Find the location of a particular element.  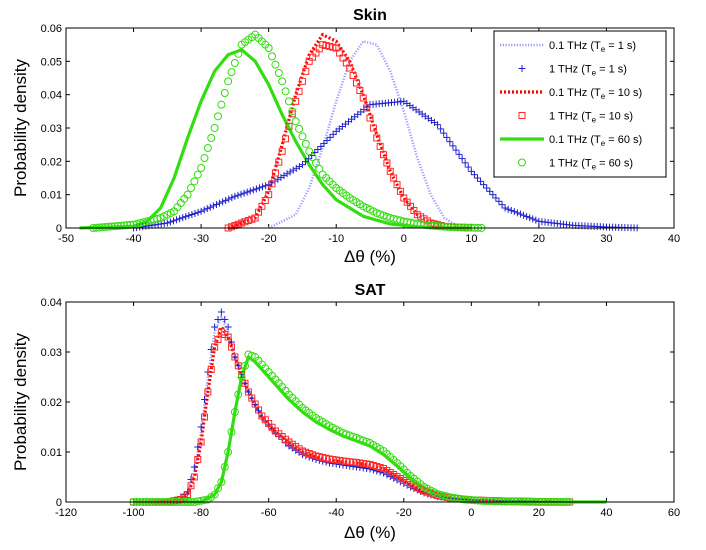

skin-series-0-1-thz-t-e-1-s--line is located at coordinates (363, 134).